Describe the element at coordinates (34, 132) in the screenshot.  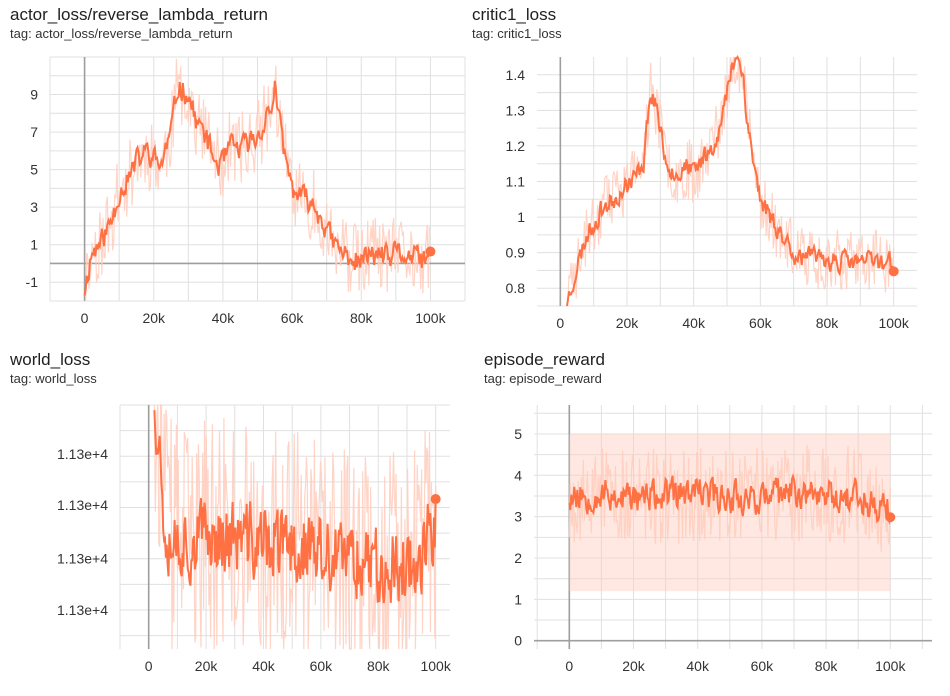
I see `y-tick-label: 7` at that location.